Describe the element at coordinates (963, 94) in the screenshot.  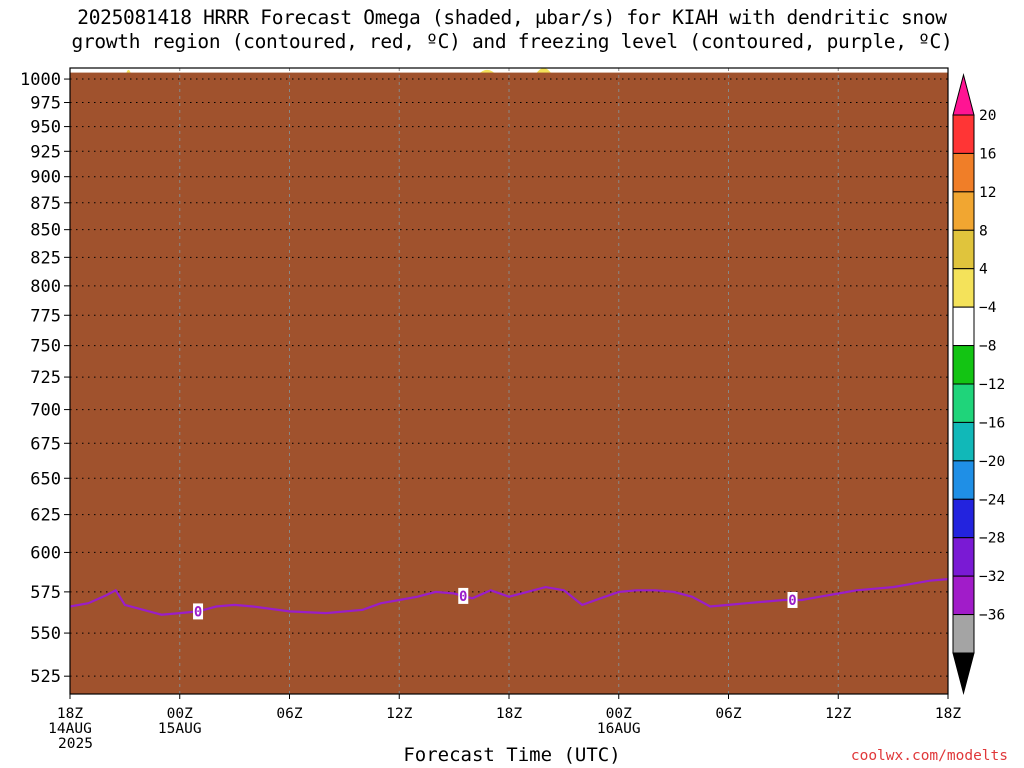
I see `colorbar-top-arrow` at that location.